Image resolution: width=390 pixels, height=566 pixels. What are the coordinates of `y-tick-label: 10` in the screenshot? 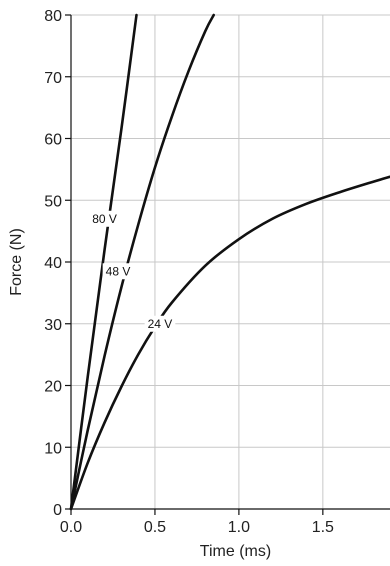 It's located at (53, 448).